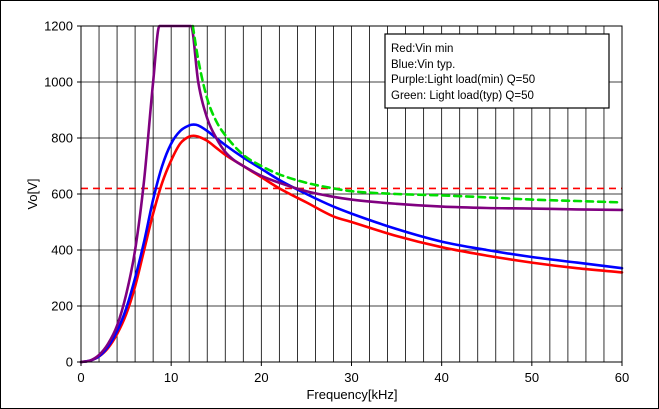  I want to click on x-axis-ticks: 0 10 20 30 40 50 60, so click(353, 373).